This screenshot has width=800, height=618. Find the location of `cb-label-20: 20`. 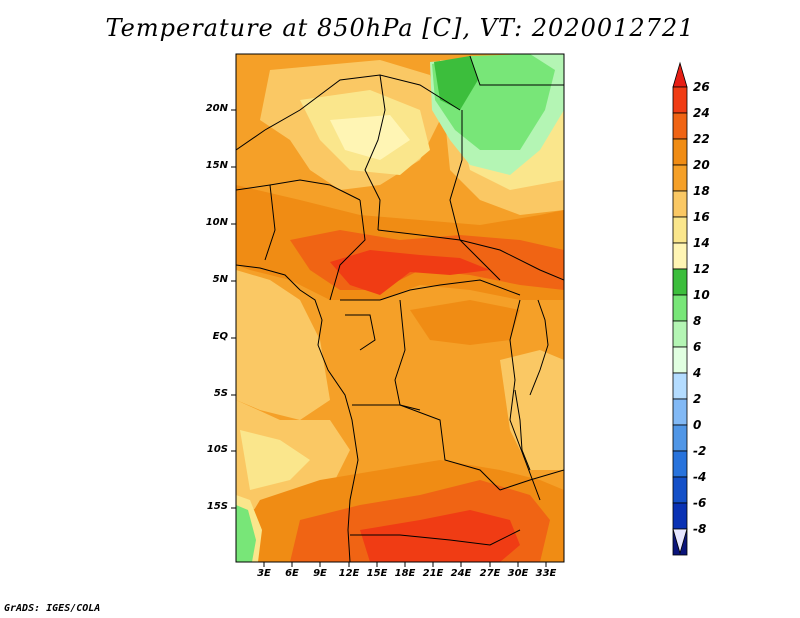

cb-label-20: 20 is located at coordinates (701, 165).